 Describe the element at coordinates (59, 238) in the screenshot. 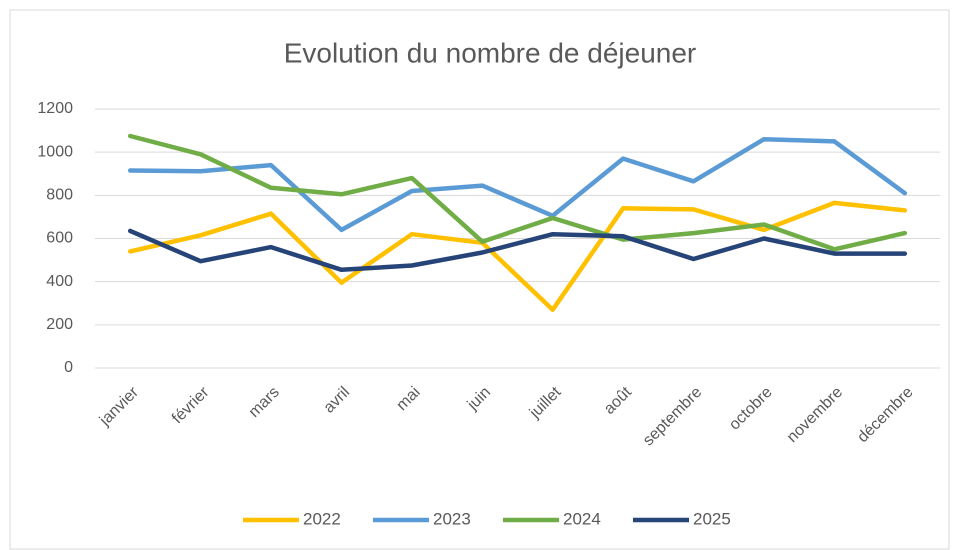

I see `y-tick-label: 600` at that location.